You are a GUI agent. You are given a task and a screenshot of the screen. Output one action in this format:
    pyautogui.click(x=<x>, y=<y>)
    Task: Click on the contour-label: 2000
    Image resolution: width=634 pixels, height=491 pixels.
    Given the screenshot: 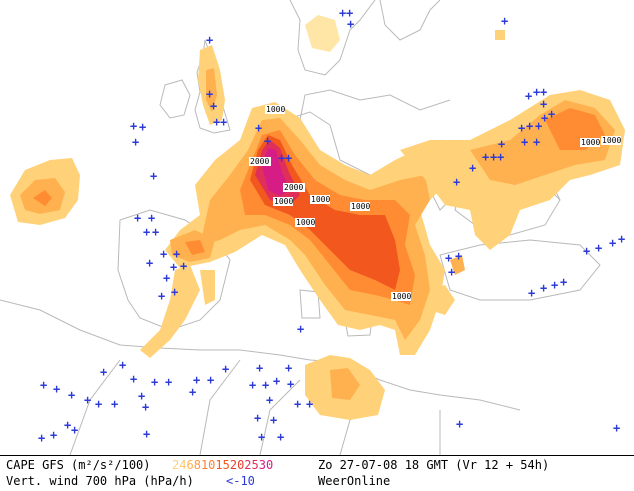 What is the action you would take?
    pyautogui.click(x=260, y=161)
    